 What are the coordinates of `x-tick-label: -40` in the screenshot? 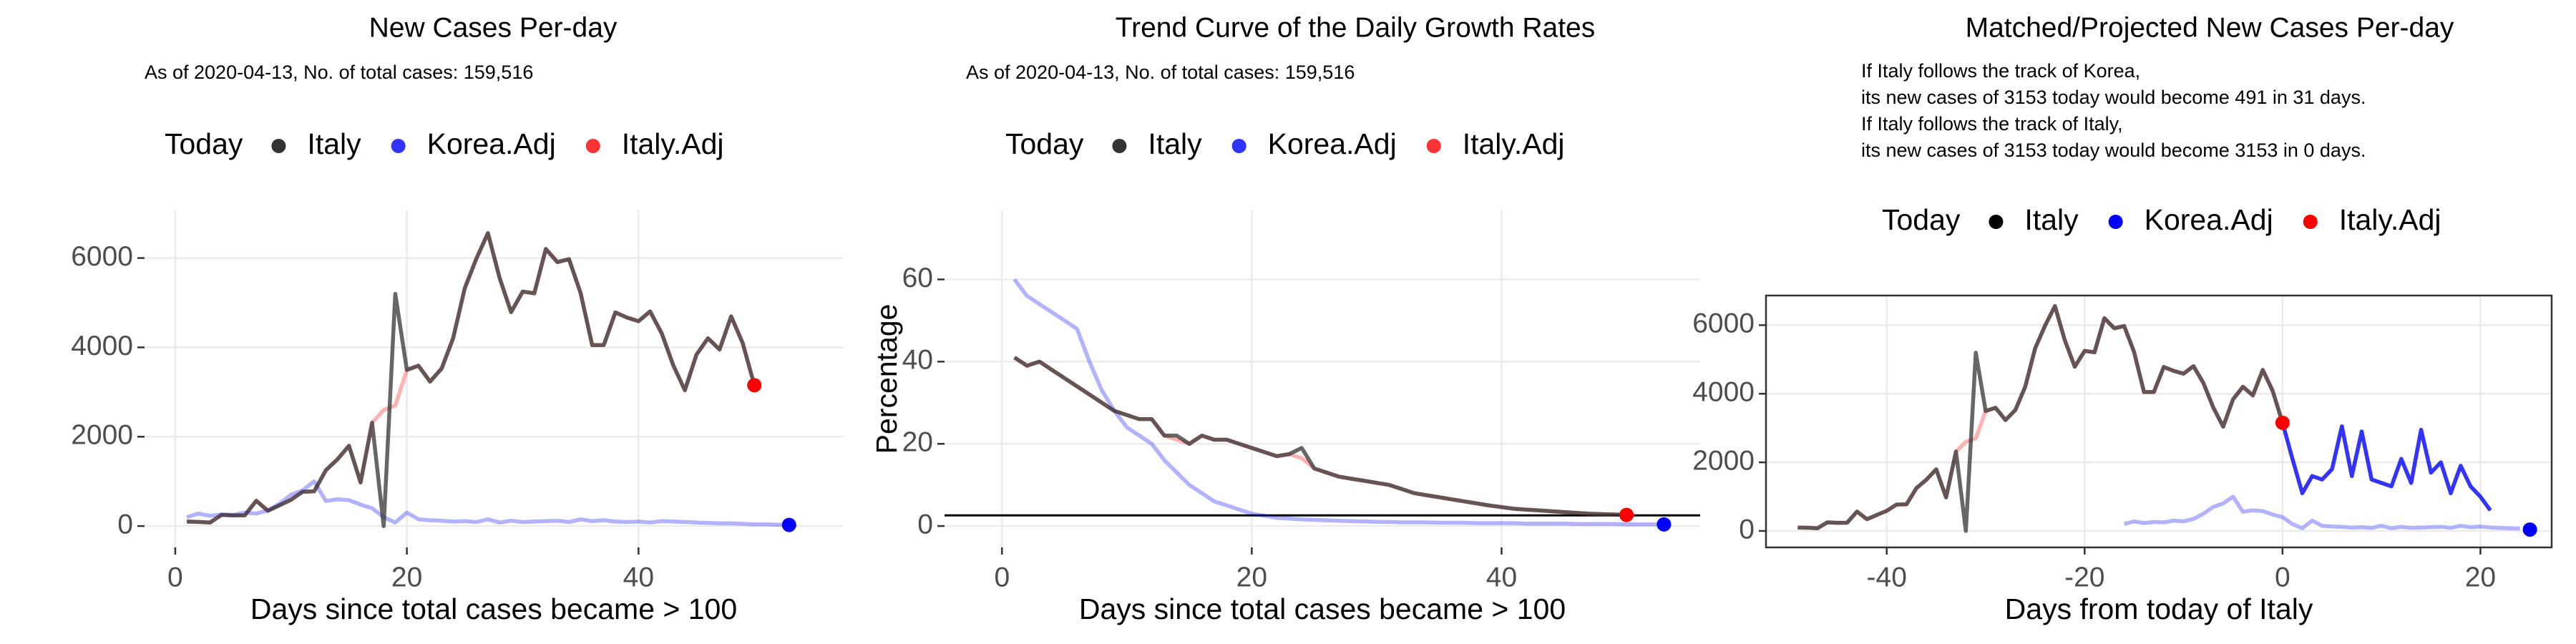 It's located at (1887, 577).